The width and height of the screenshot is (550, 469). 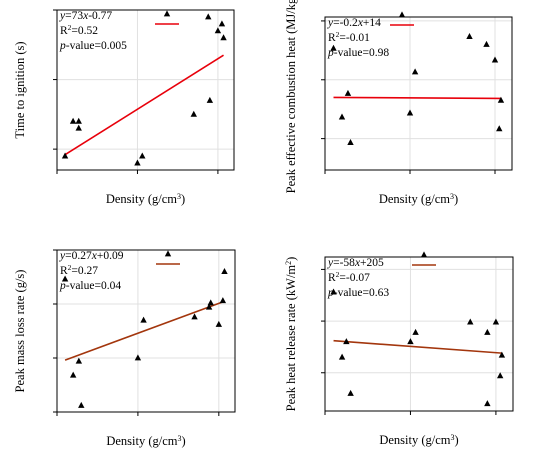 What do you see at coordinates (291, 96) in the screenshot?
I see `y-axis-title-text: Peak effective combustion heat (MJ/kg)` at bounding box center [291, 96].